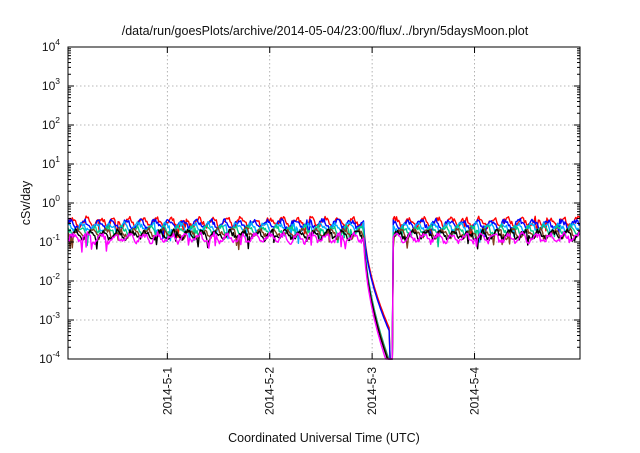  Describe the element at coordinates (26, 202) in the screenshot. I see `y-axis-label: cSv/day` at that location.